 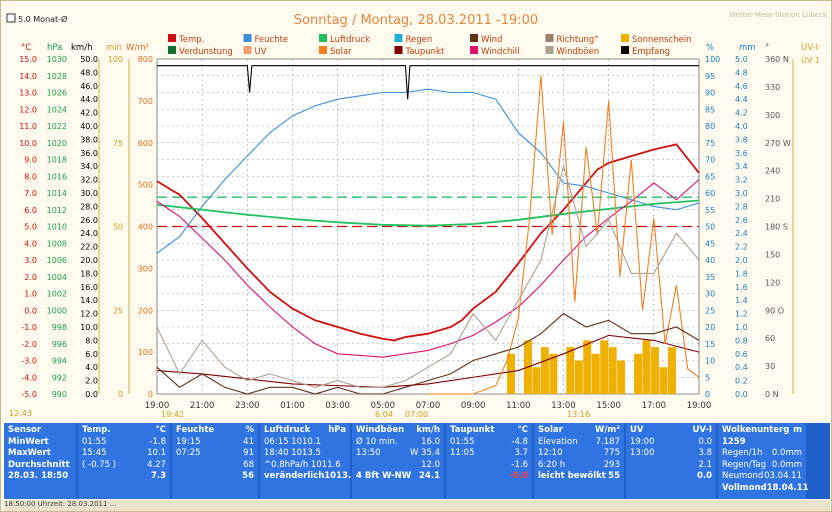 I want to click on stats-cell: 41, so click(x=248, y=441).